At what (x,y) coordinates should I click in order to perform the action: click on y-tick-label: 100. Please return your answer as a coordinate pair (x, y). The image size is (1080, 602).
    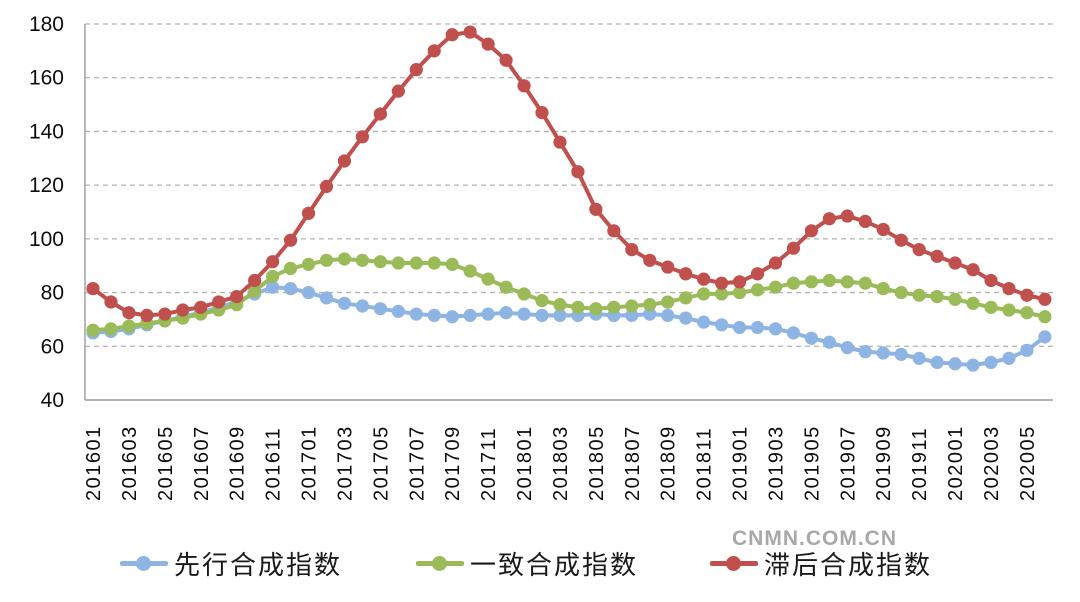
    Looking at the image, I should click on (46, 239).